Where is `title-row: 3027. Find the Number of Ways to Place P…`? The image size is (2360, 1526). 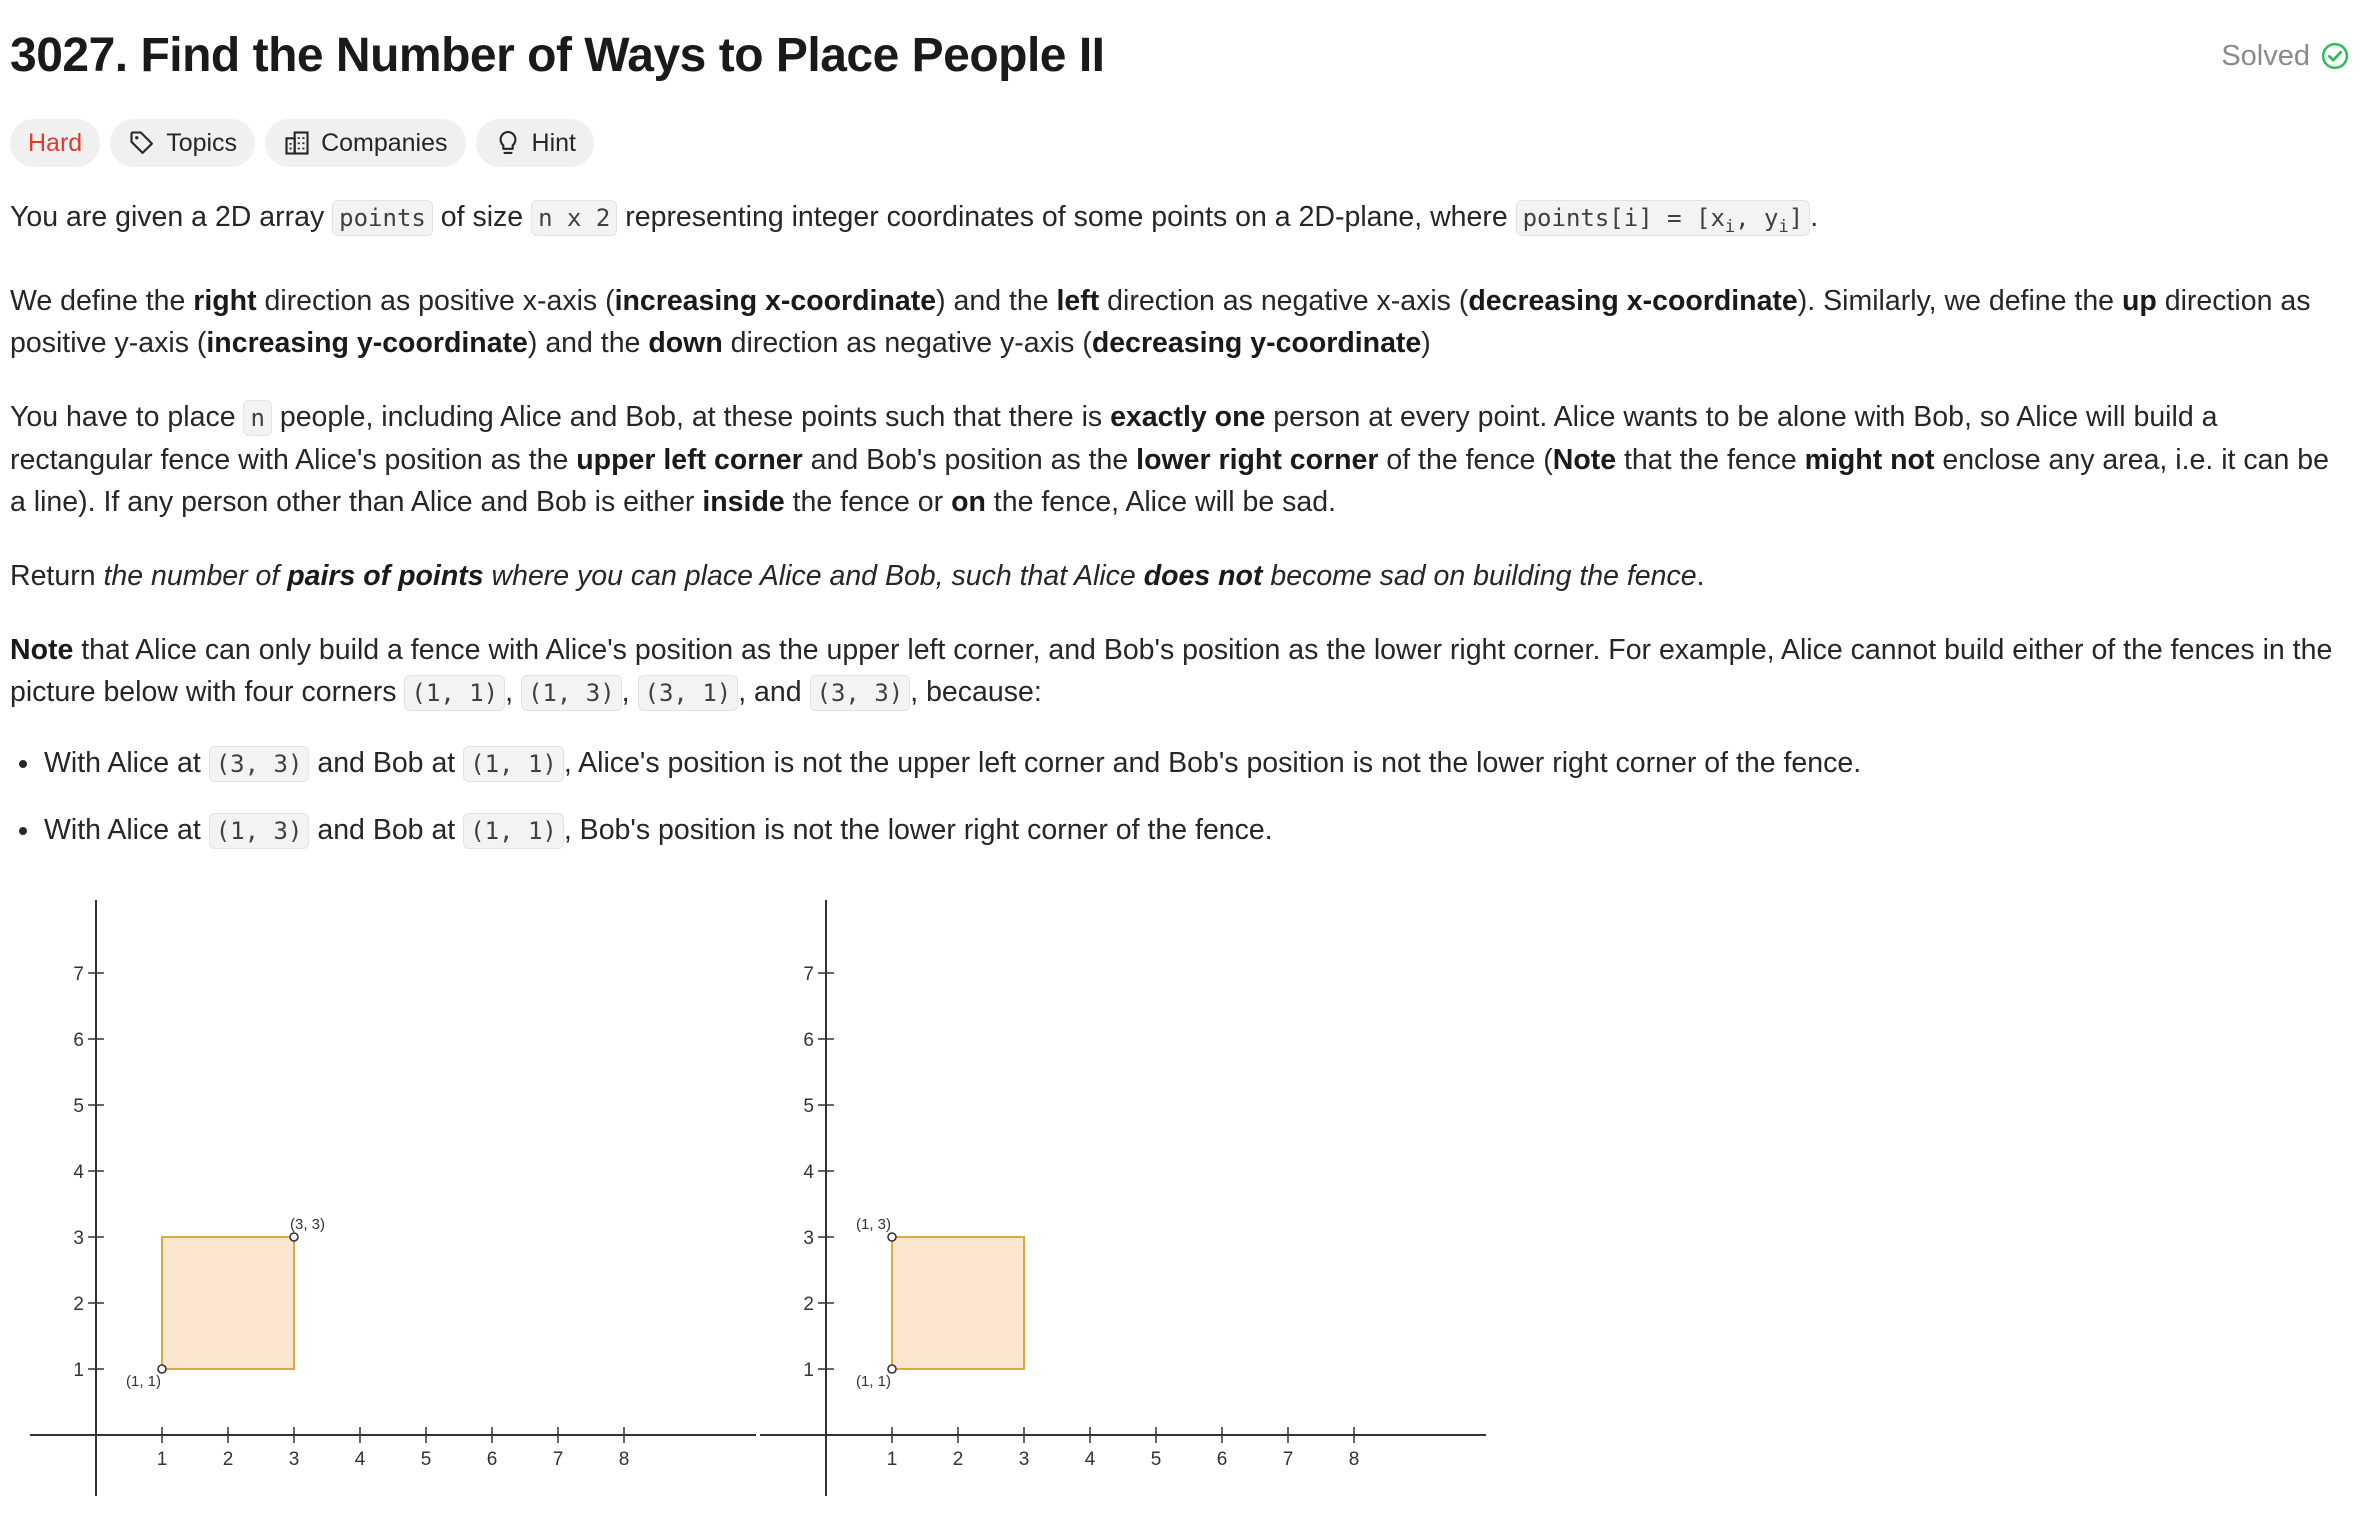 title-row: 3027. Find the Number of Ways to Place P… is located at coordinates (1180, 57).